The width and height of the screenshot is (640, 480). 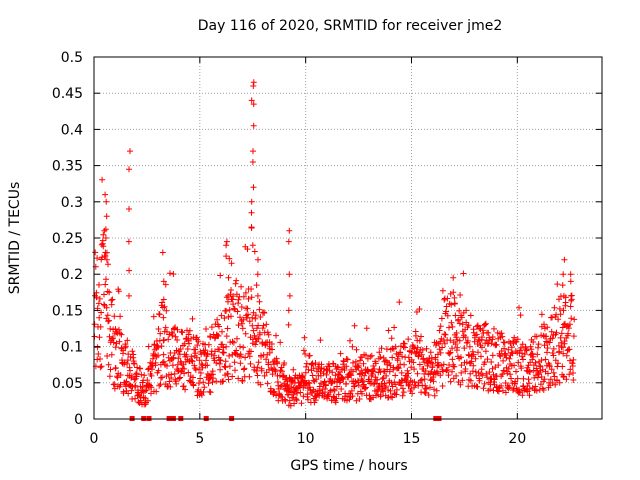 What do you see at coordinates (199, 439) in the screenshot?
I see `x-tick-label: 5` at bounding box center [199, 439].